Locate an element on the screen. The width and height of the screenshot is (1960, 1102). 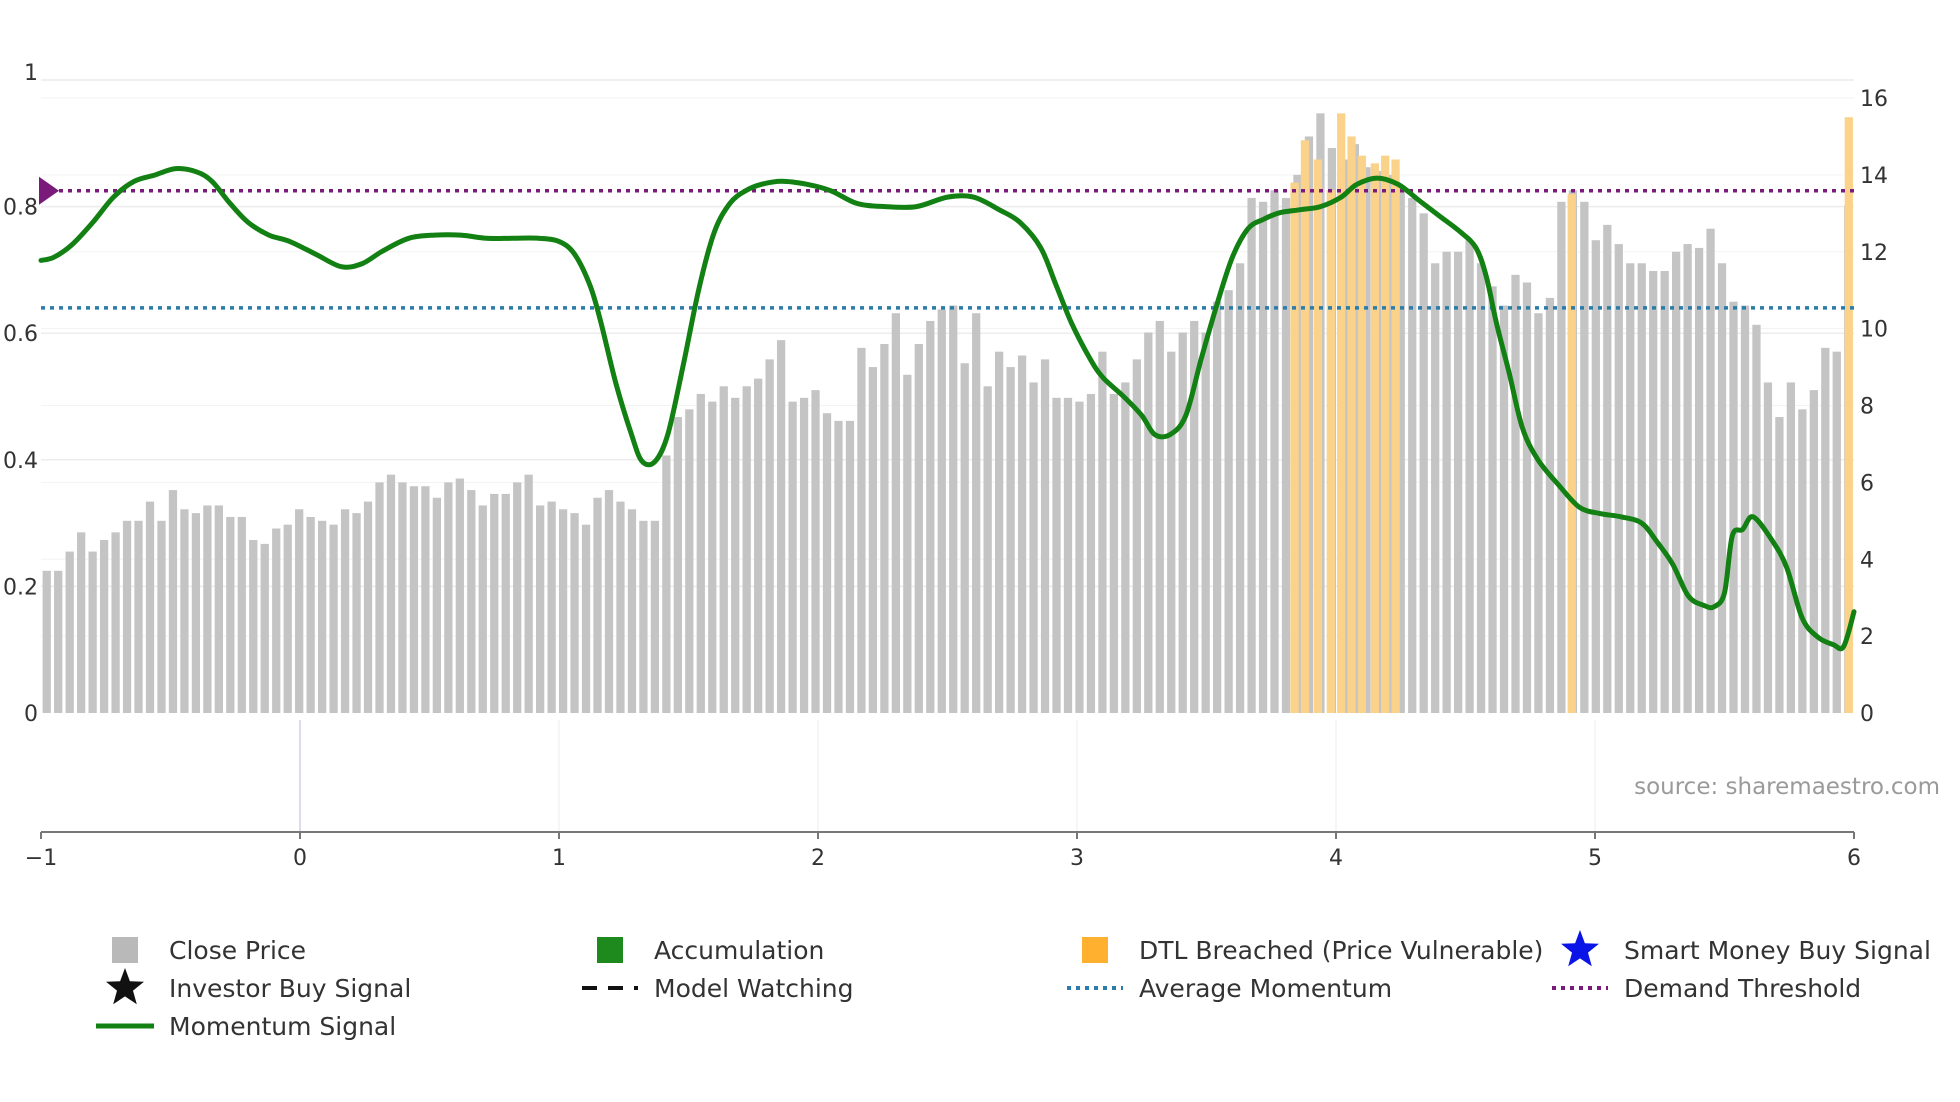
x-tick-label: 4 is located at coordinates (1336, 858).